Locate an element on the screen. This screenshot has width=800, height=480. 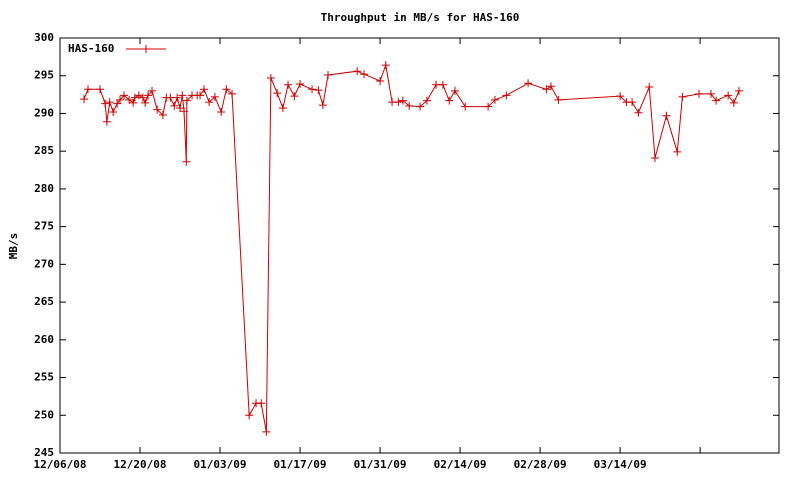
x-tick-label: 02/14/09 is located at coordinates (460, 464).